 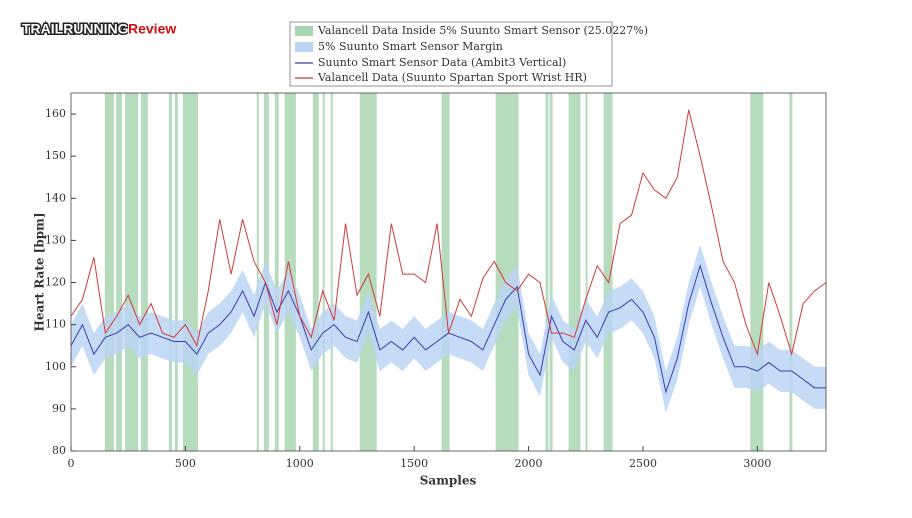 I want to click on x-tick-label: 2000, so click(x=529, y=463).